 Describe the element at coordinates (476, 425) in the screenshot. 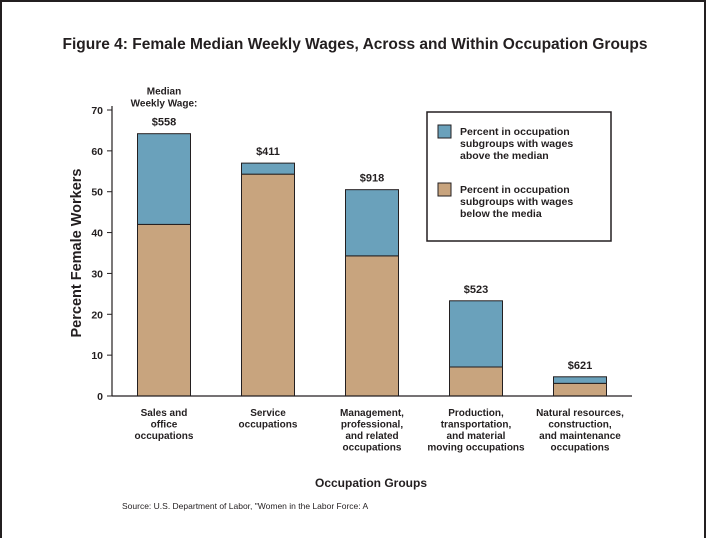

I see `x-category-label-4-line-2: transportation,` at that location.